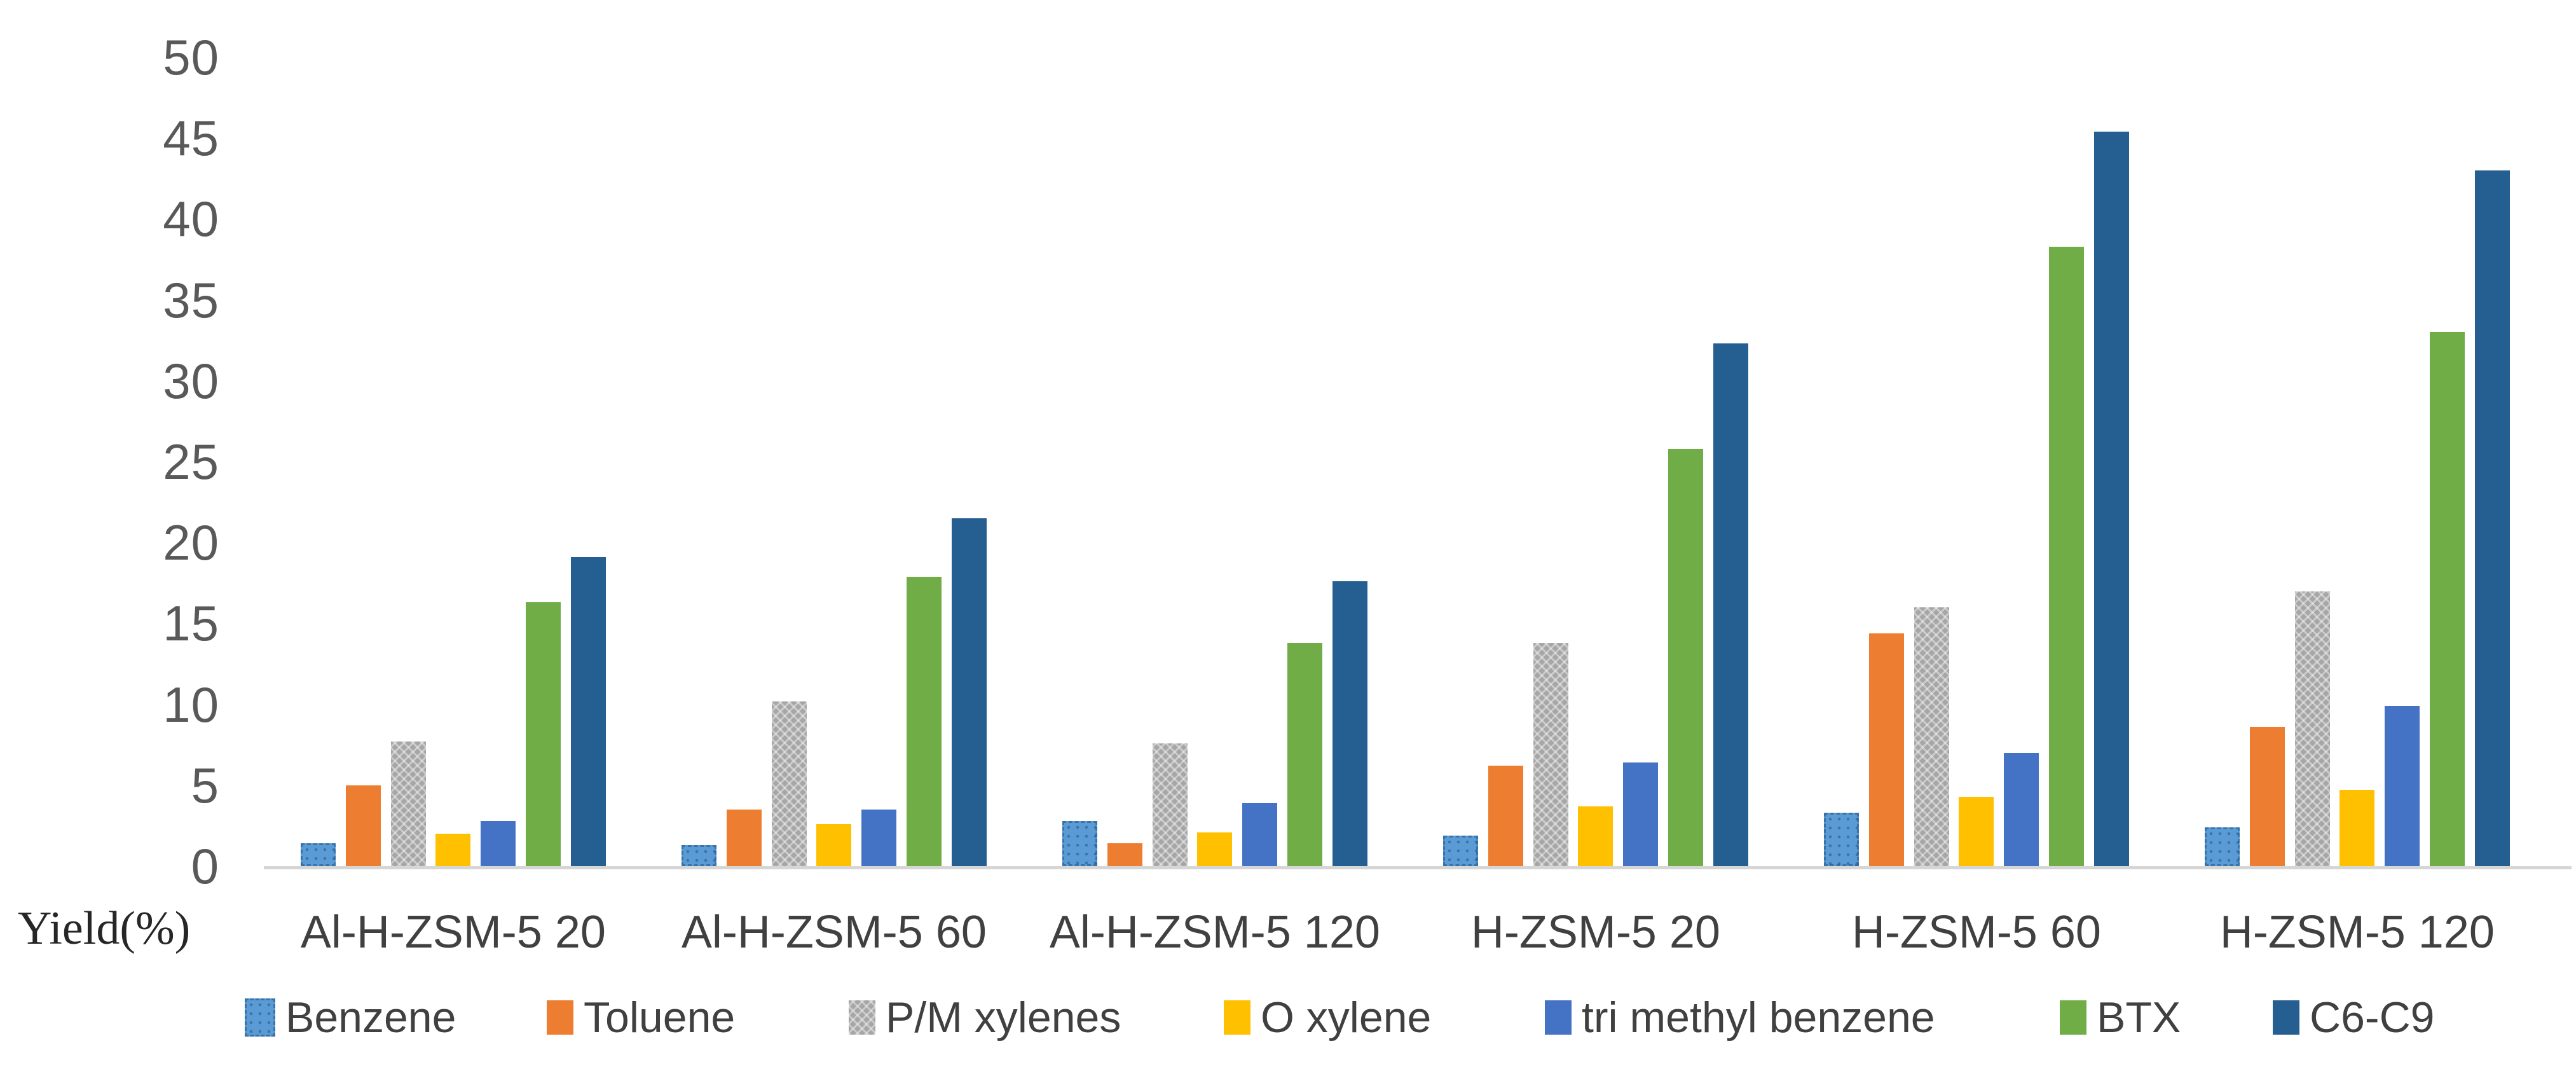  I want to click on x-category-label-al-h-zsm-5-20: Al-H-ZSM-5 20, so click(453, 933).